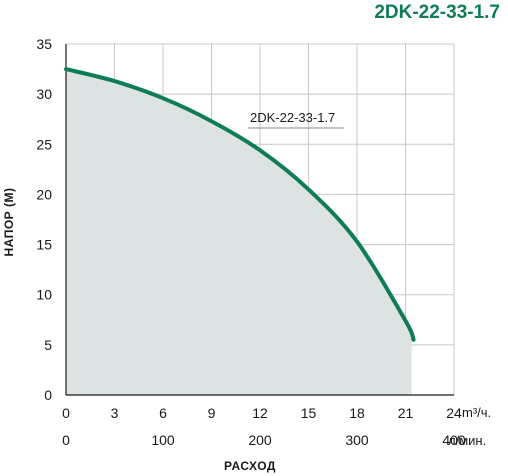 Image resolution: width=508 pixels, height=476 pixels. Describe the element at coordinates (406, 413) in the screenshot. I see `x-tick-label-m3h-21: 21` at that location.